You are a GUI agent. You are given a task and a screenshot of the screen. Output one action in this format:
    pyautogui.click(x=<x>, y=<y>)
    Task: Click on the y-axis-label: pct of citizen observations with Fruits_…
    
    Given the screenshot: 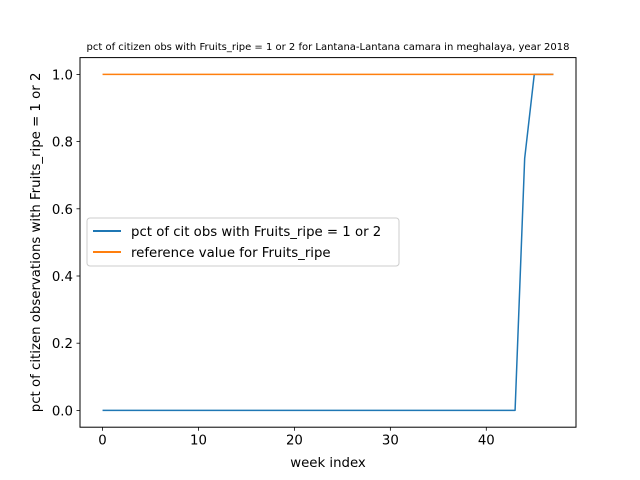 What is the action you would take?
    pyautogui.click(x=36, y=243)
    